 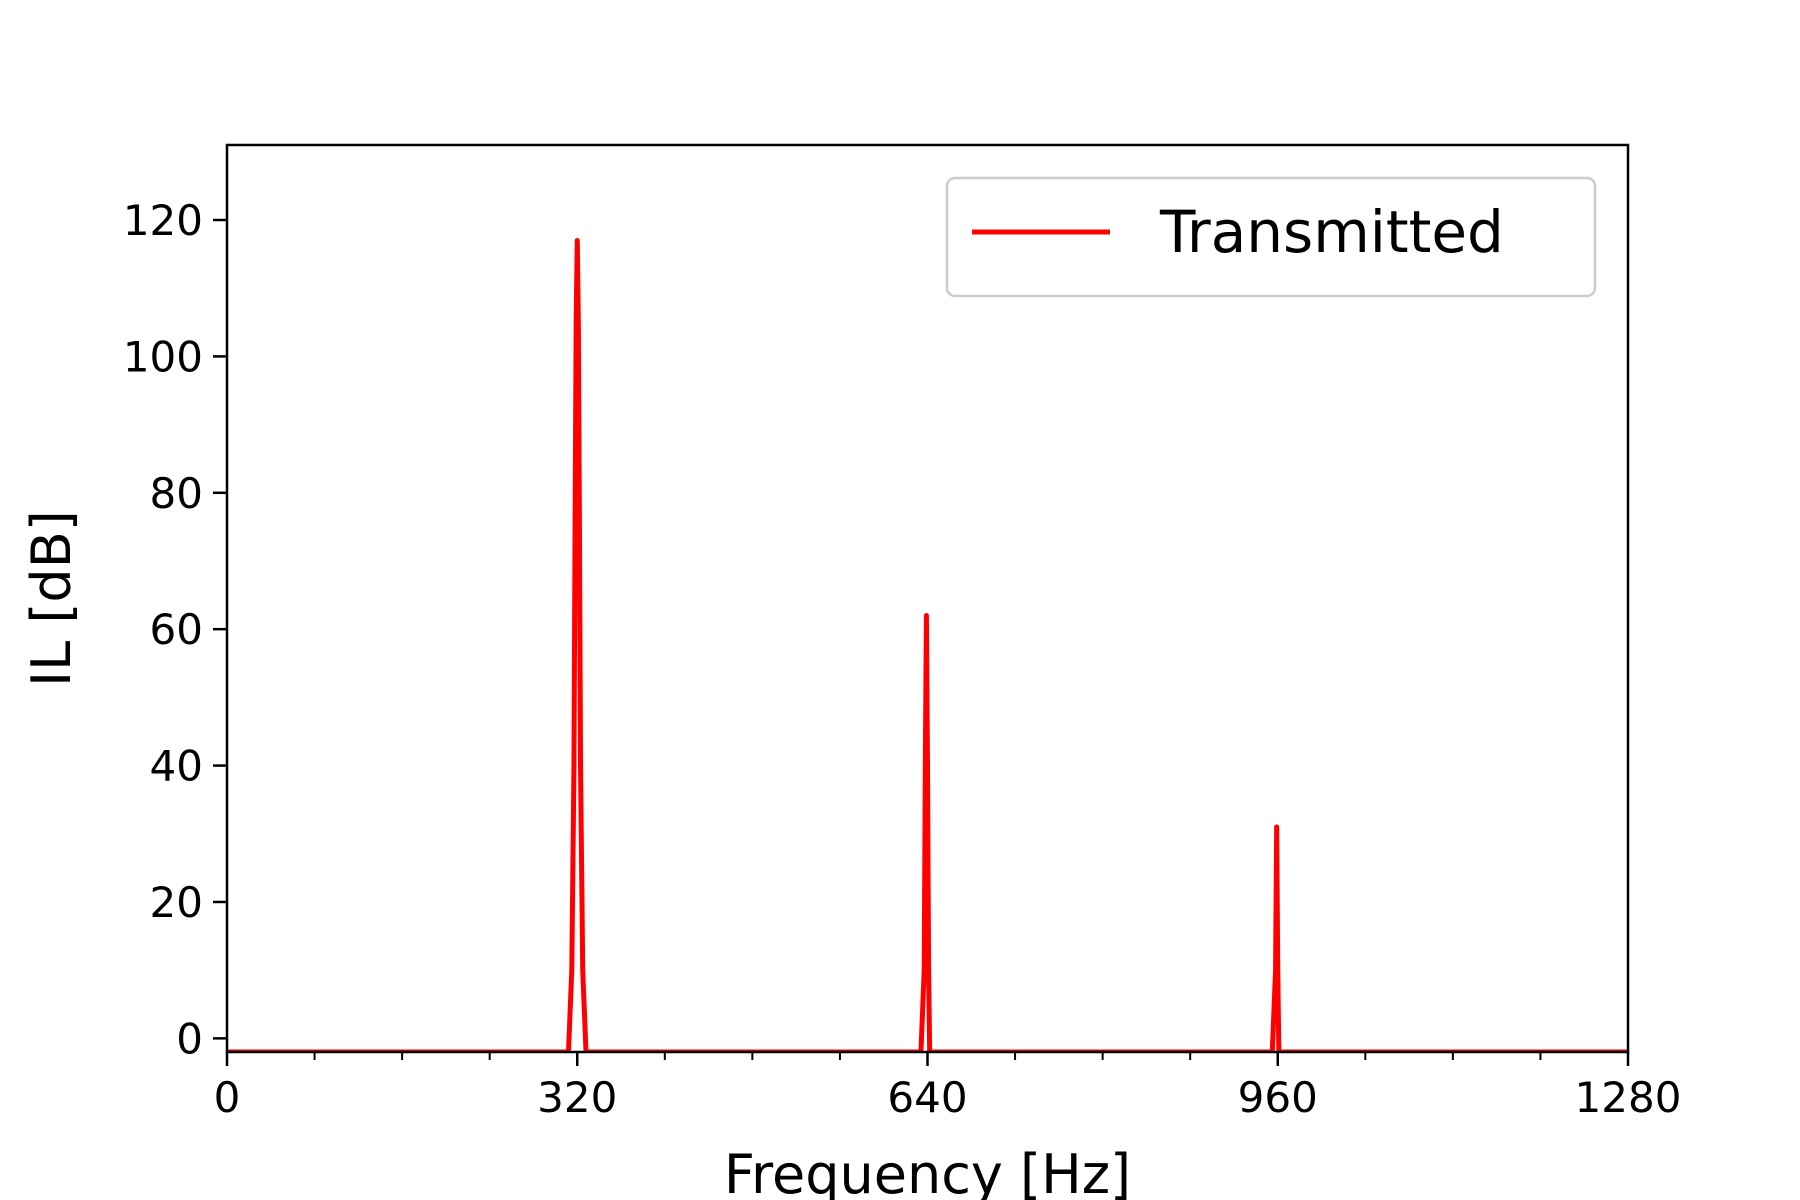 I want to click on y-tick-label: 120, so click(x=163, y=220).